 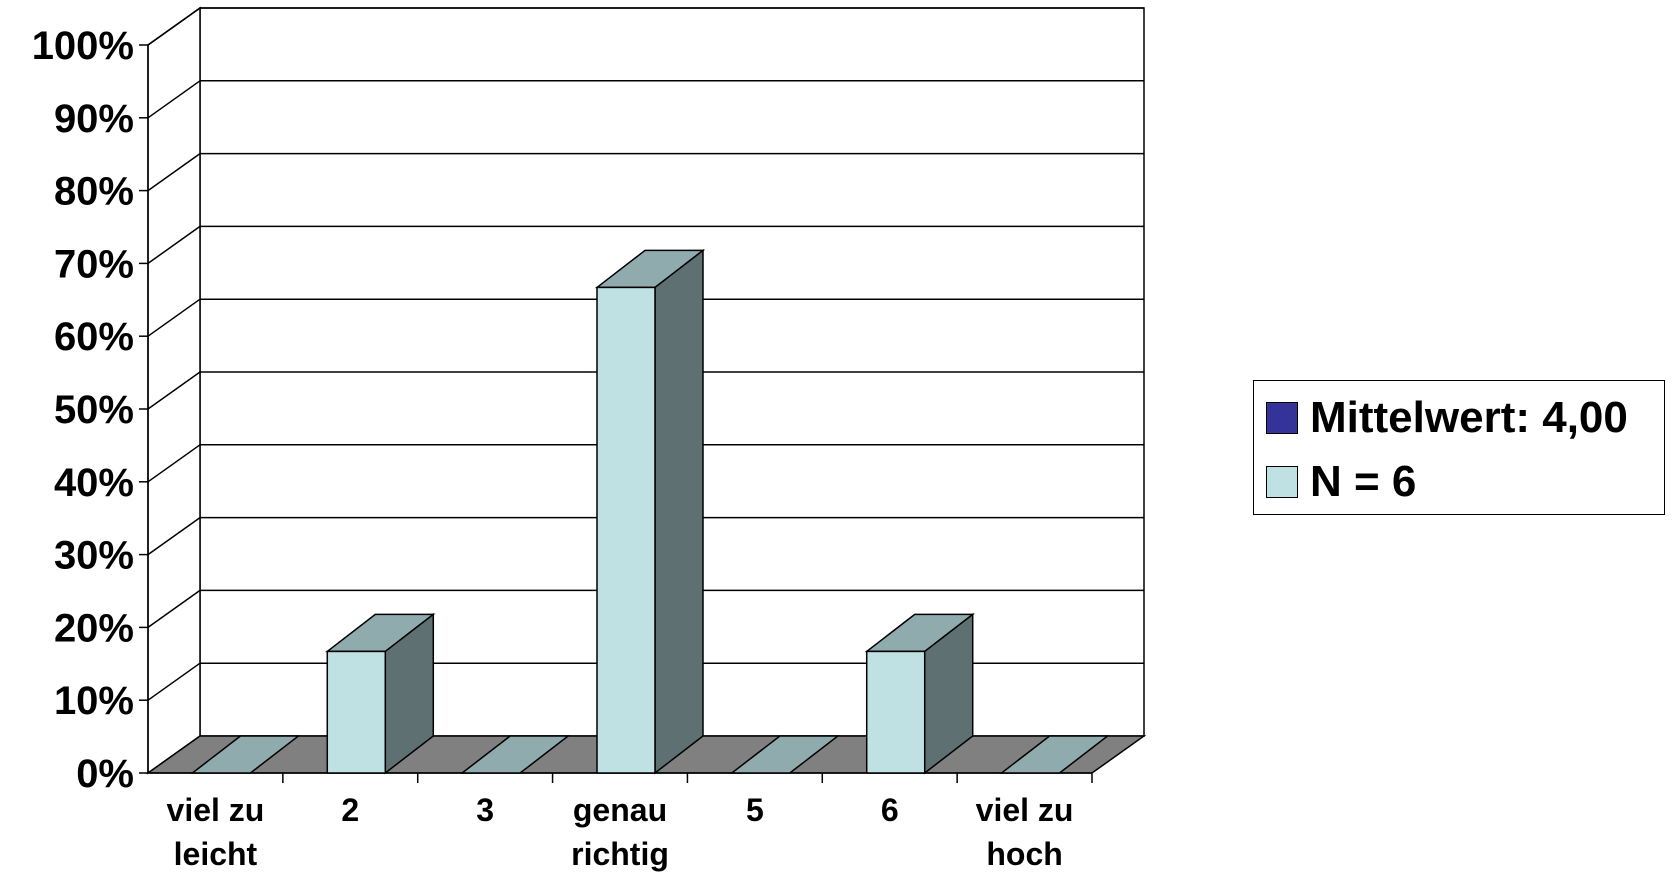 I want to click on y-tick-label: 20%, so click(x=94, y=628).